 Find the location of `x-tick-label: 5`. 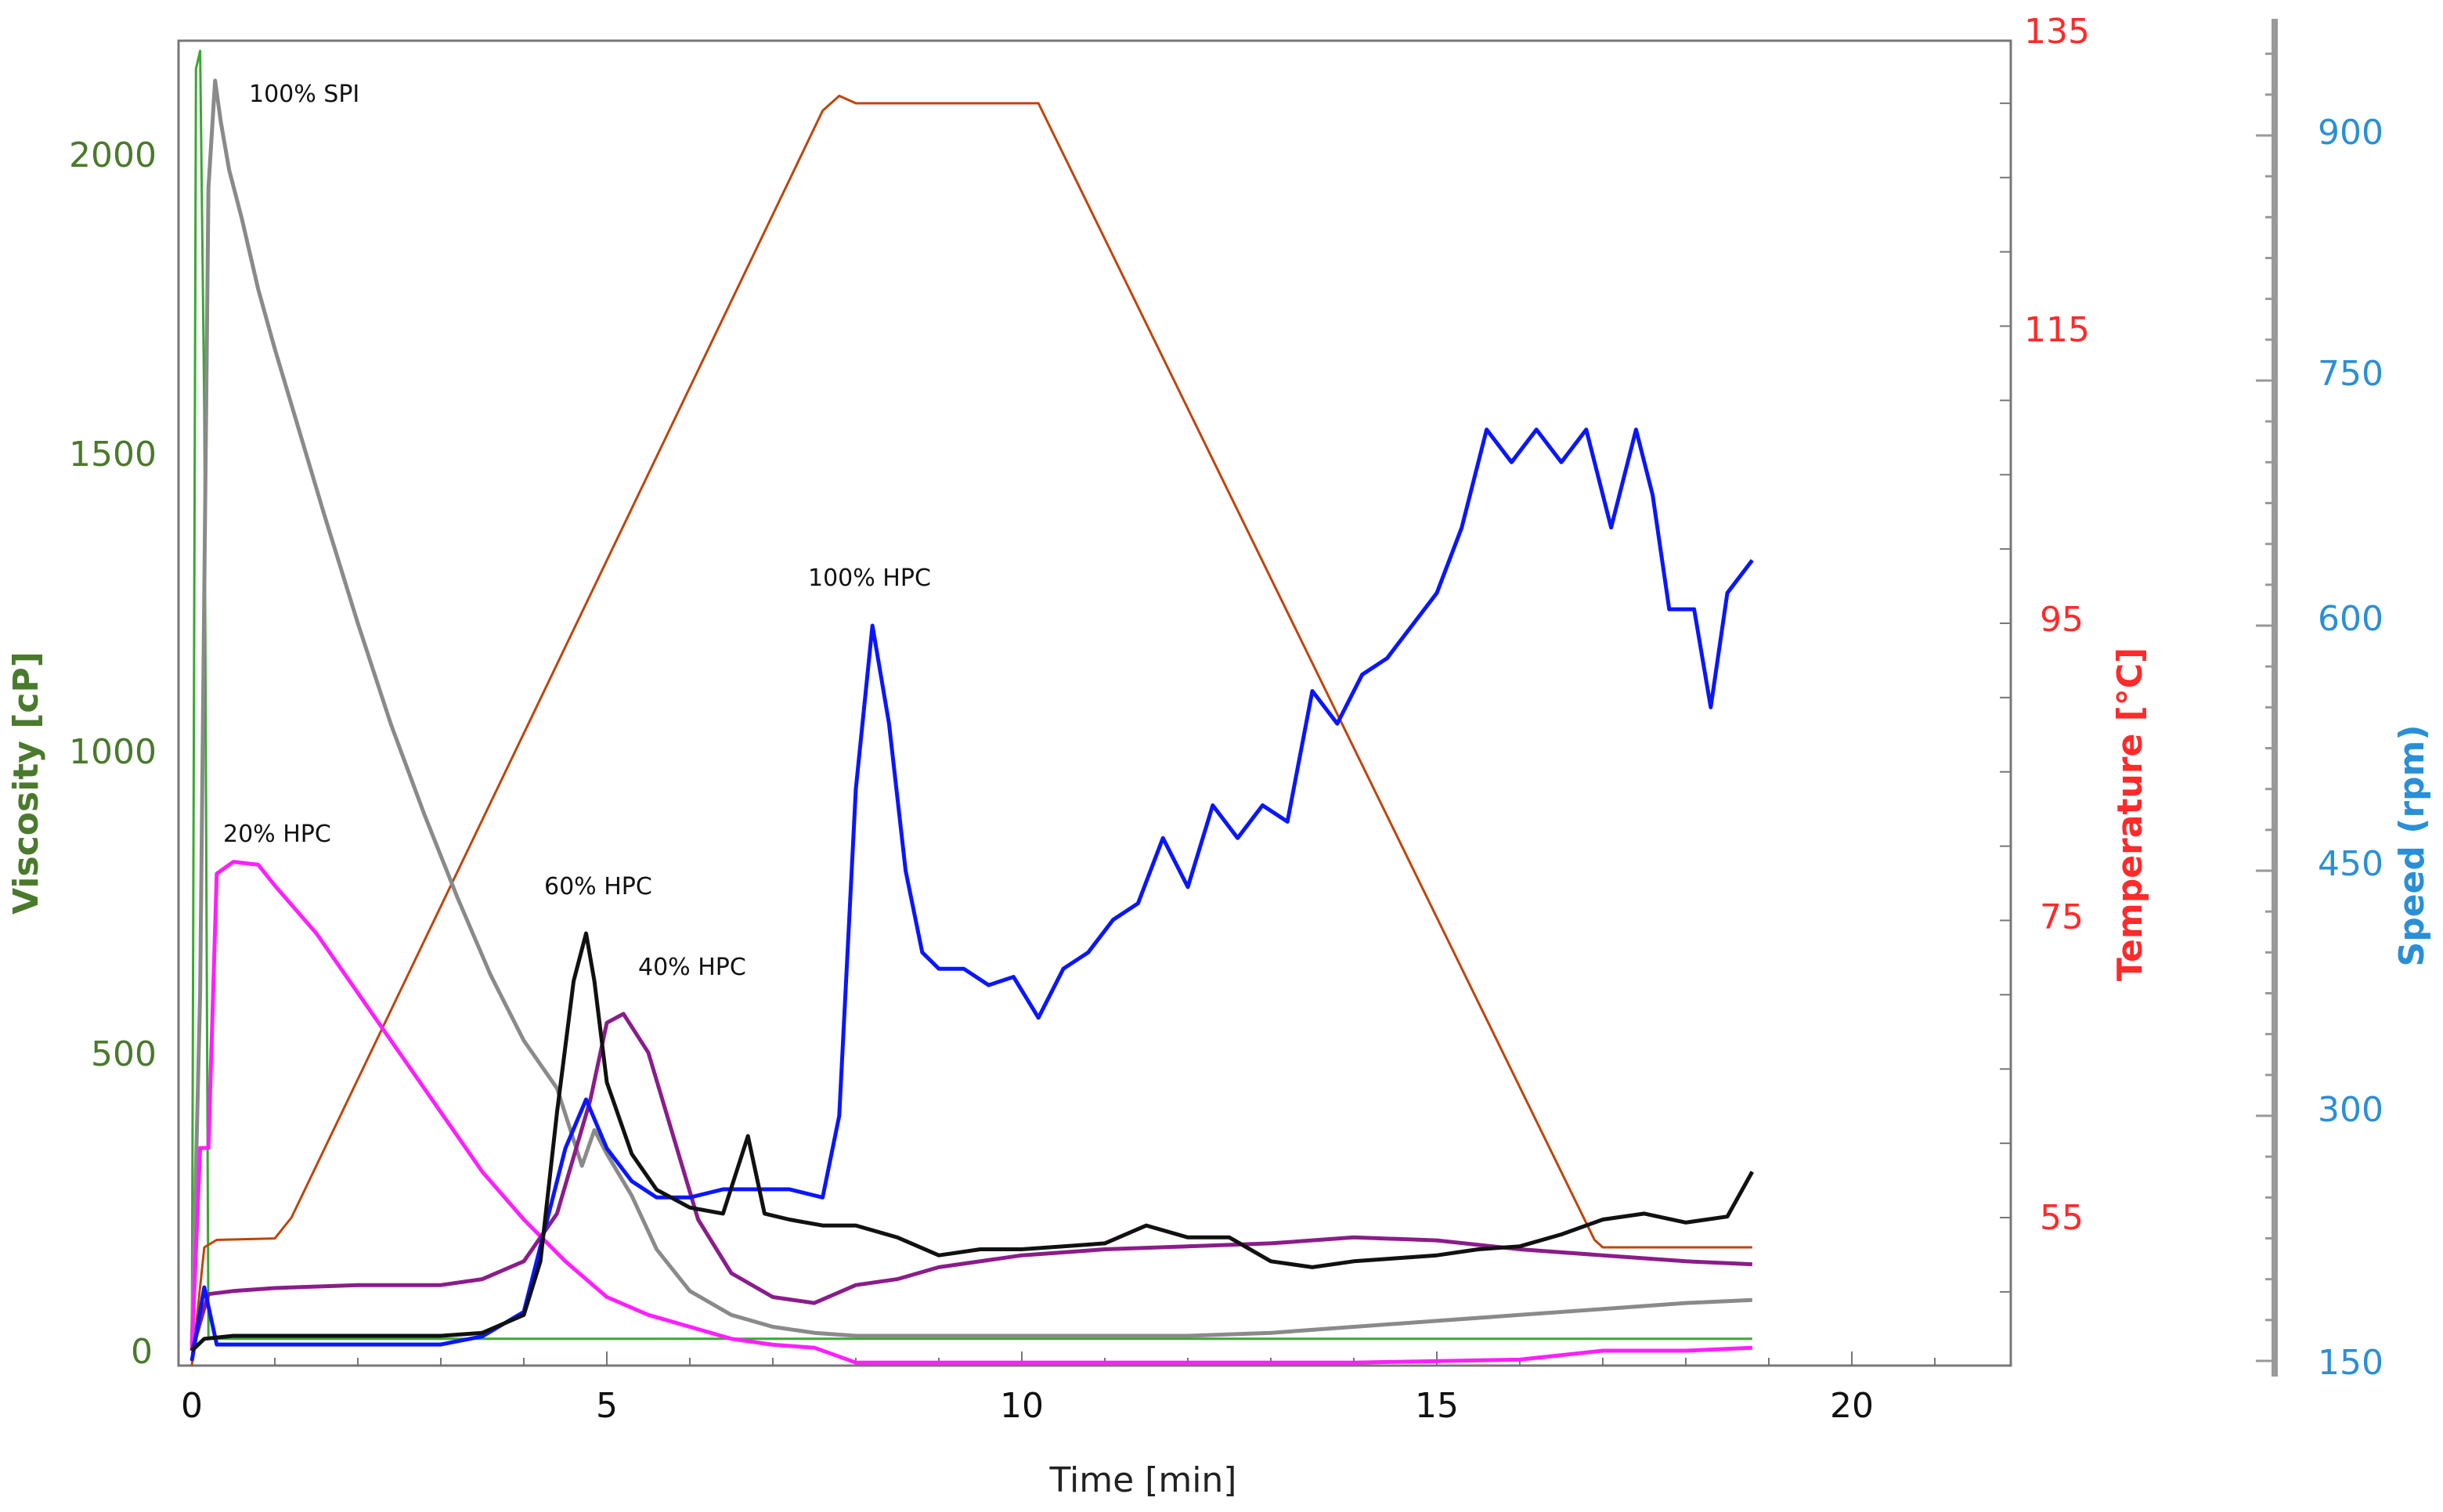

x-tick-label: 5 is located at coordinates (607, 1406).